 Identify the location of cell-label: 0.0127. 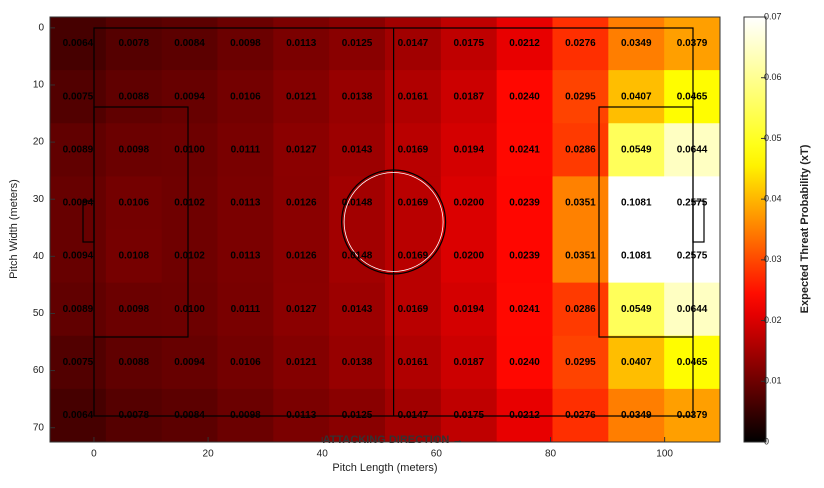
(301, 309).